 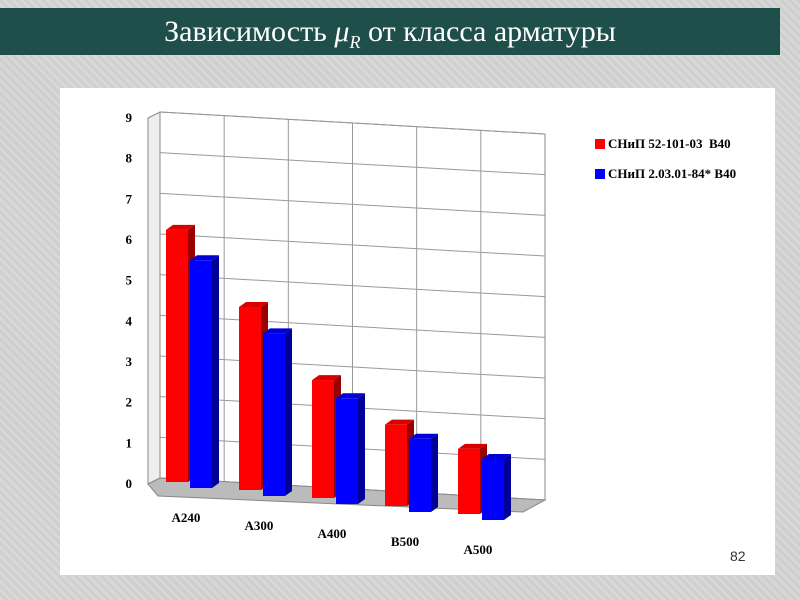 I want to click on x-tick-label: В500, so click(x=405, y=541).